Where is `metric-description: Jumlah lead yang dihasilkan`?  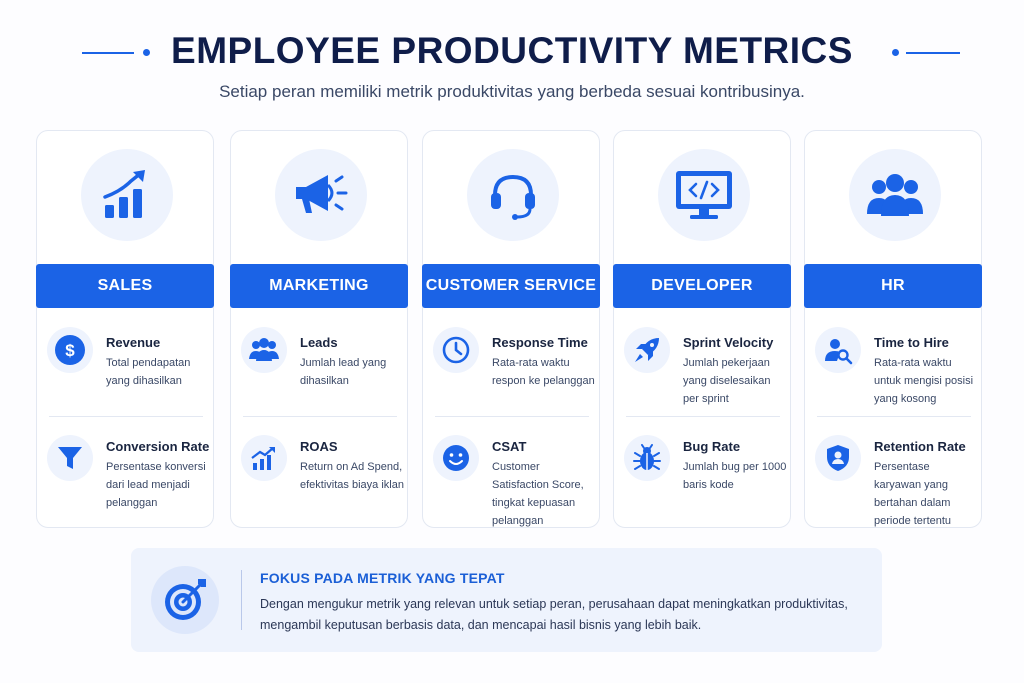
metric-description: Jumlah lead yang dihasilkan is located at coordinates (343, 372).